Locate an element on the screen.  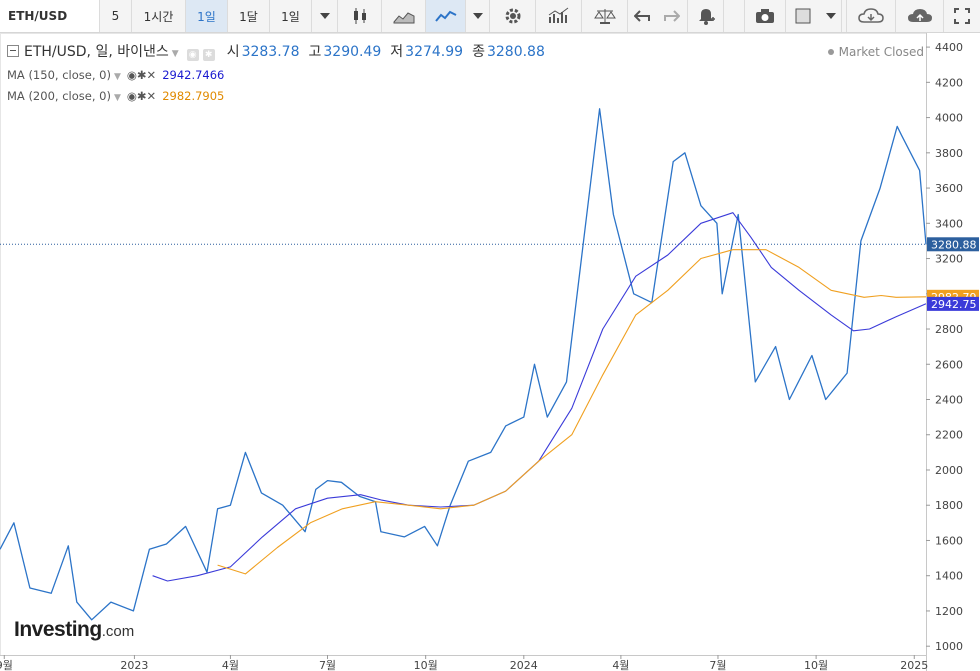
color-button is located at coordinates (803, 16).